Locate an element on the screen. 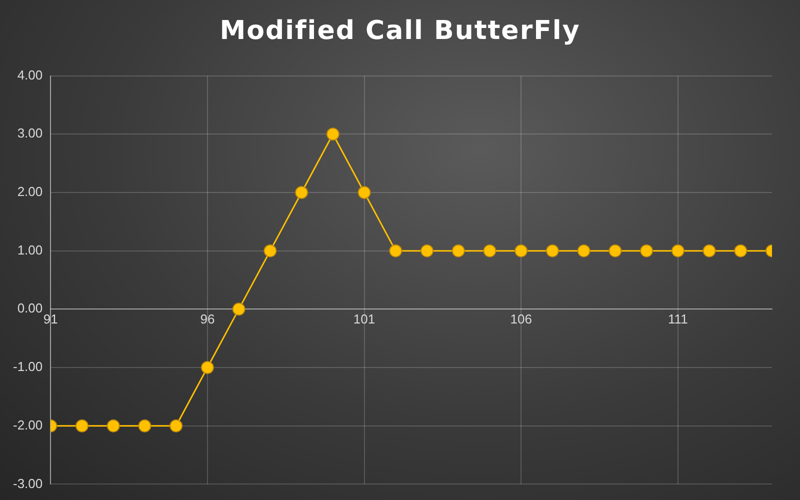  y-tick-label: -2.00 is located at coordinates (27, 424).